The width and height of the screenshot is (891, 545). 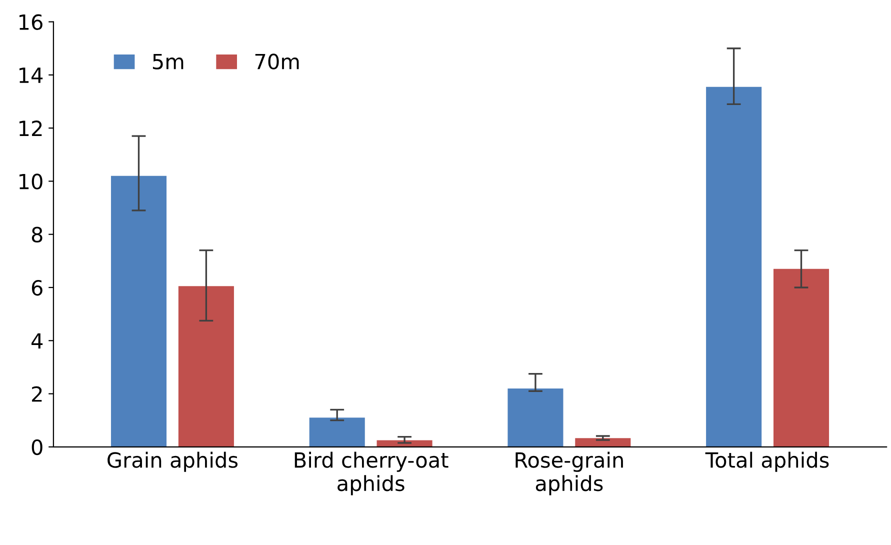 I want to click on y-tick-label: 4, so click(x=37, y=341).